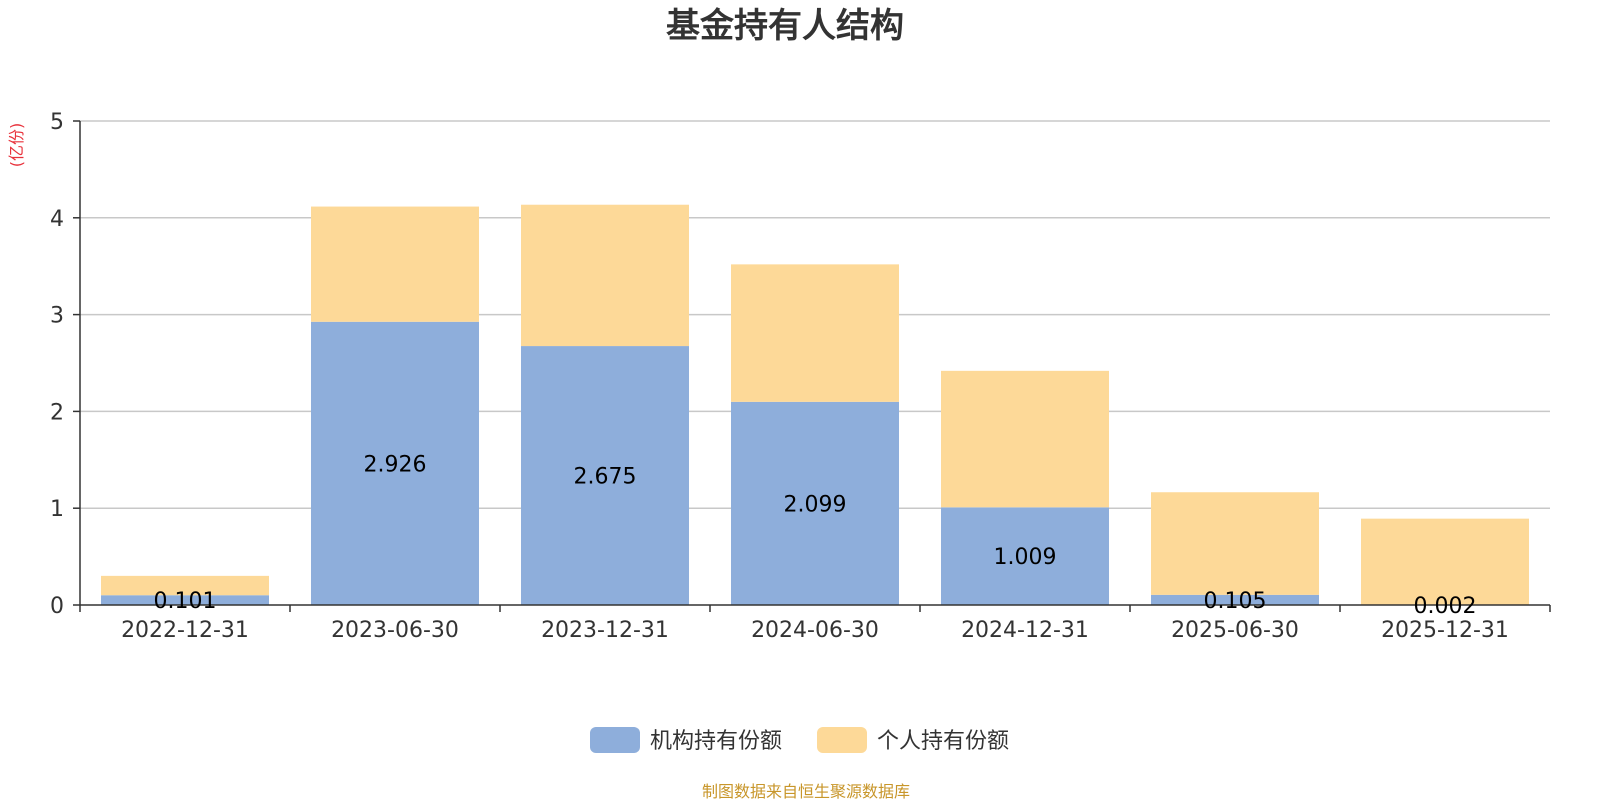 The height and width of the screenshot is (800, 1600). What do you see at coordinates (57, 606) in the screenshot?
I see `y-tick-label-0: 0` at bounding box center [57, 606].